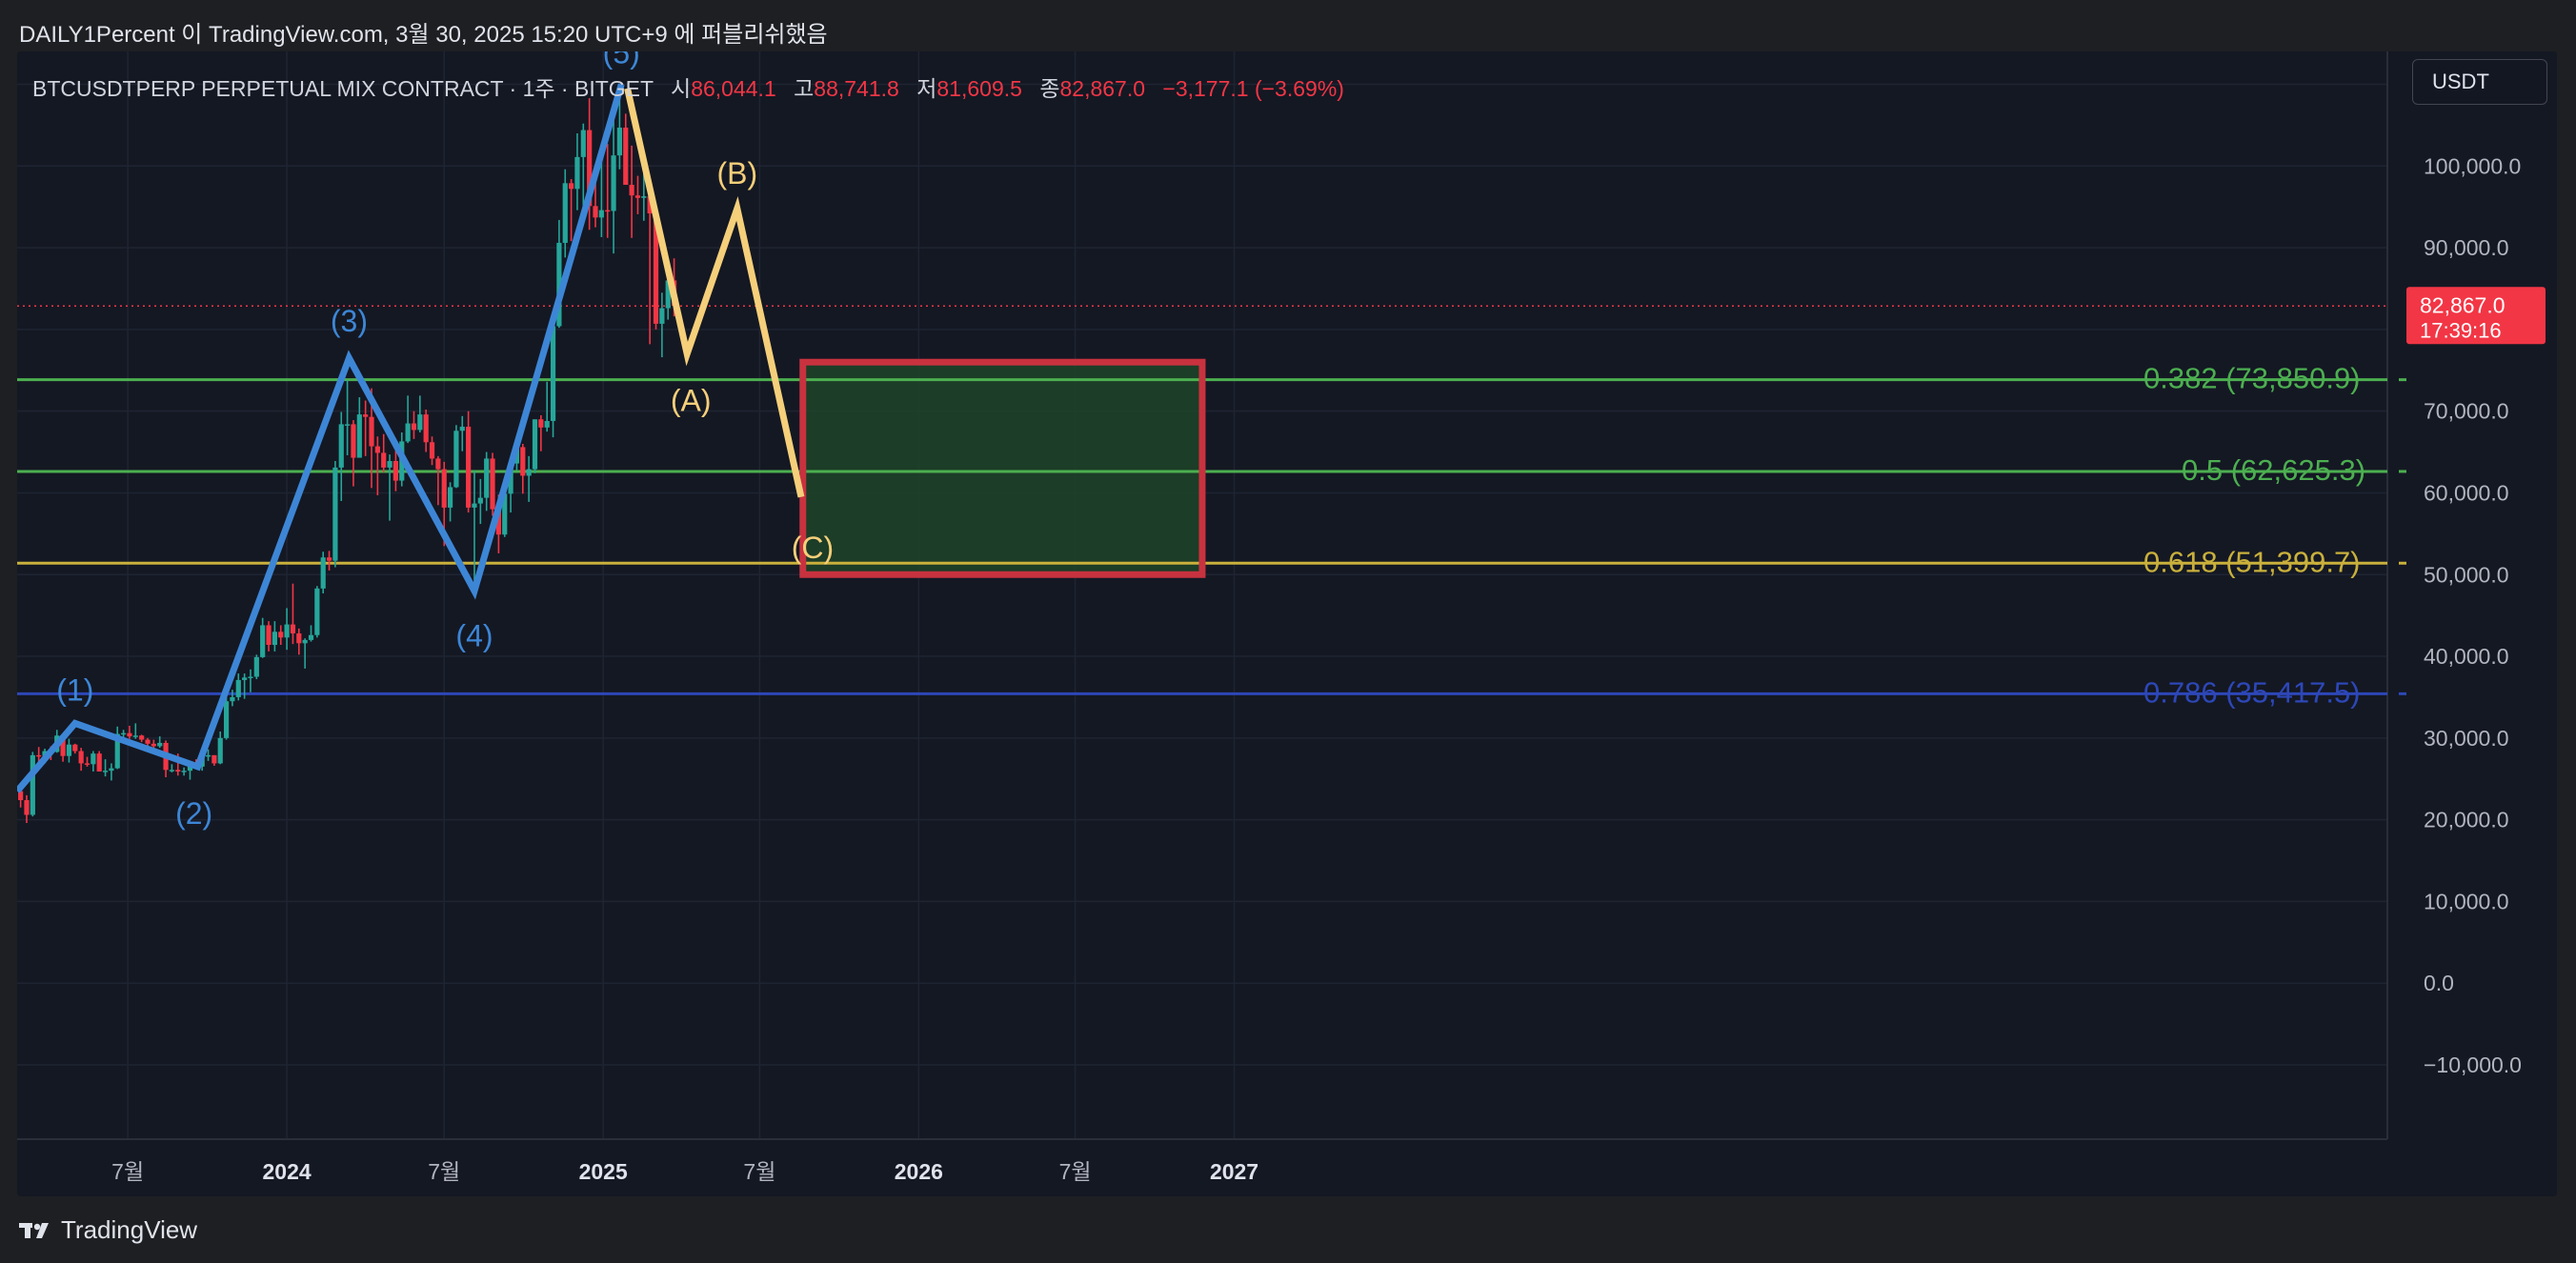  I want to click on bar-countdown: 17:39:16, so click(2461, 330).